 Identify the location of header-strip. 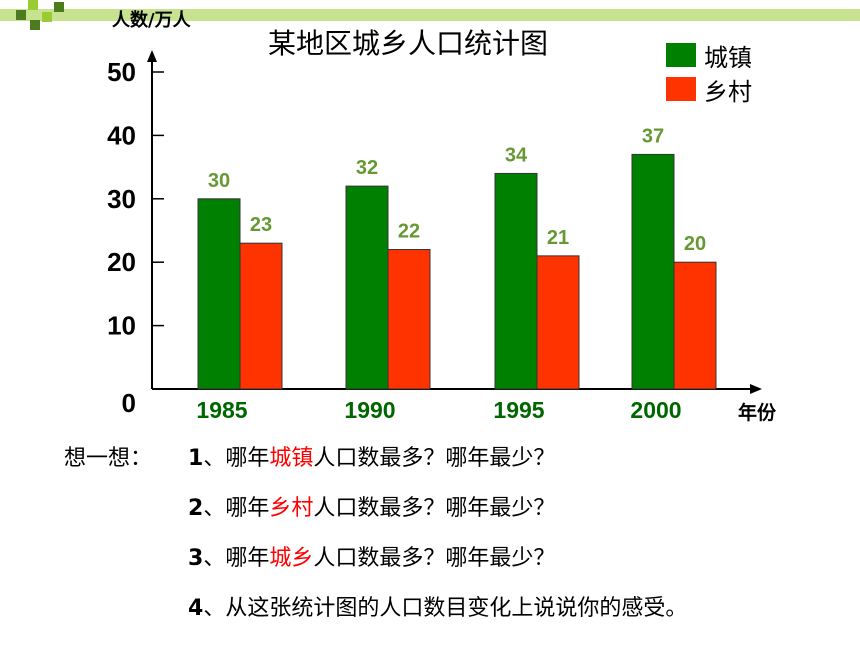
(430, 15).